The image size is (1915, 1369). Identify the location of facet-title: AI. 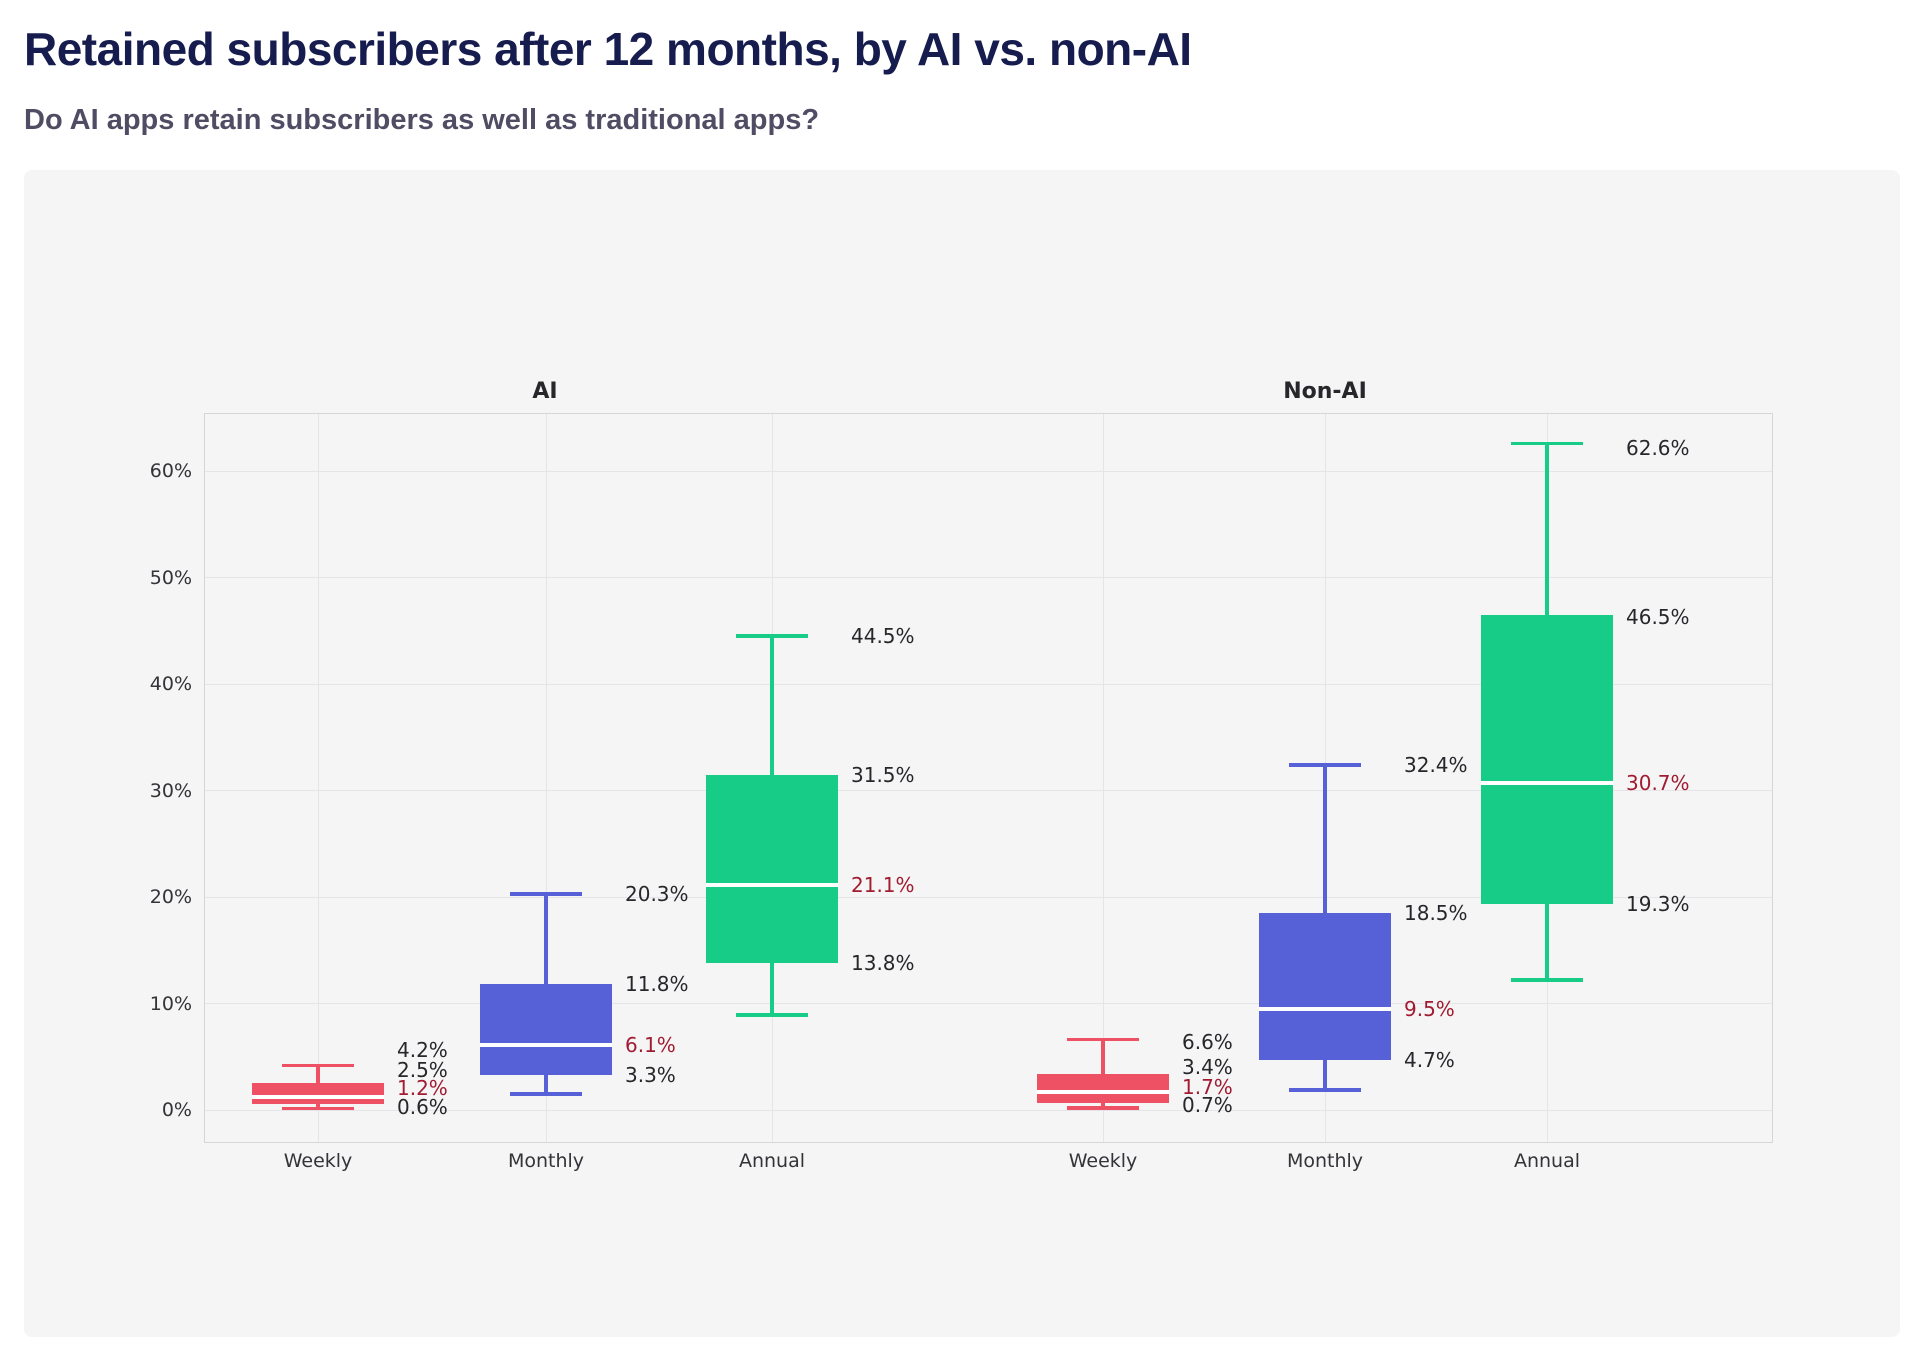
(545, 391).